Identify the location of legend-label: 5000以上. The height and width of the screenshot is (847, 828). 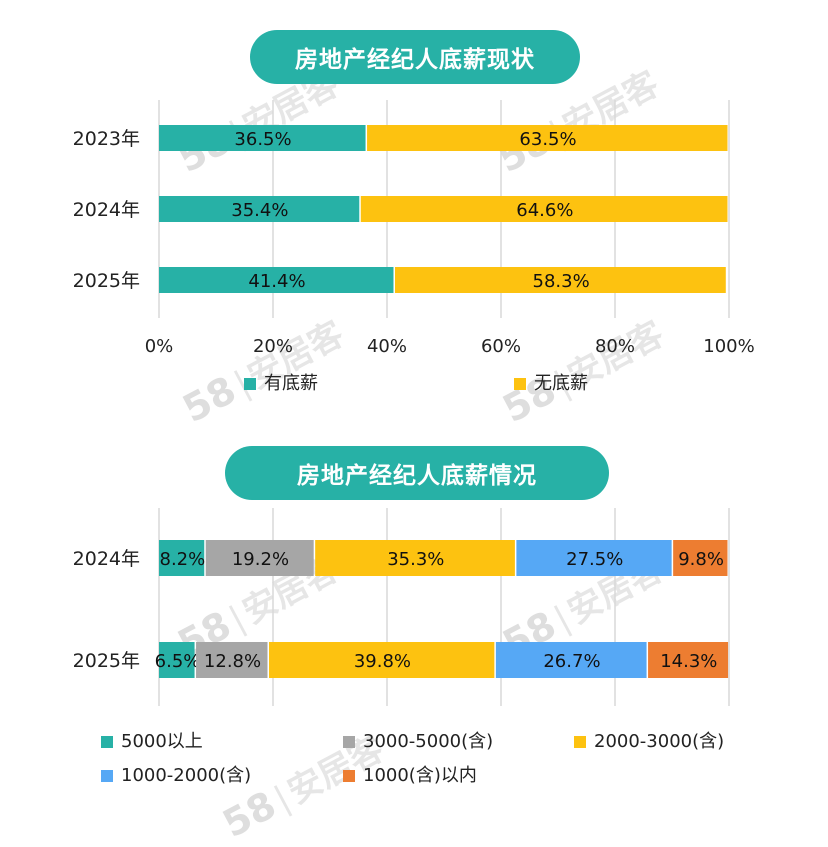
(162, 741).